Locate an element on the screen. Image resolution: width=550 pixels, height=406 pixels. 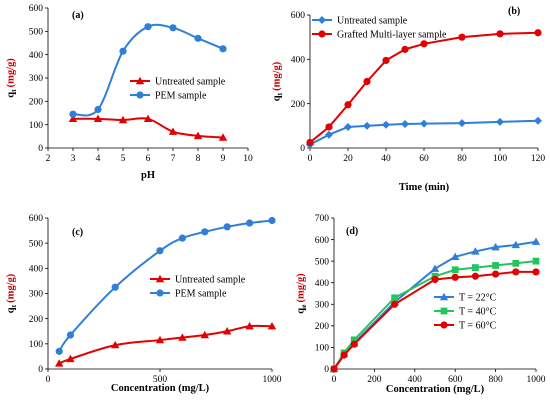
y-tick-label: 700 is located at coordinates (322, 219).